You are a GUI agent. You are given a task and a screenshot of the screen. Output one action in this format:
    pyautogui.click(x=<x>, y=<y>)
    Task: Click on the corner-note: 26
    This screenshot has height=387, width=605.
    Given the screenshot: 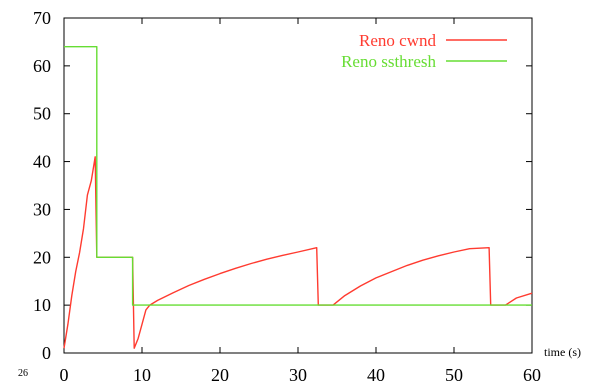 What is the action you would take?
    pyautogui.click(x=23, y=373)
    